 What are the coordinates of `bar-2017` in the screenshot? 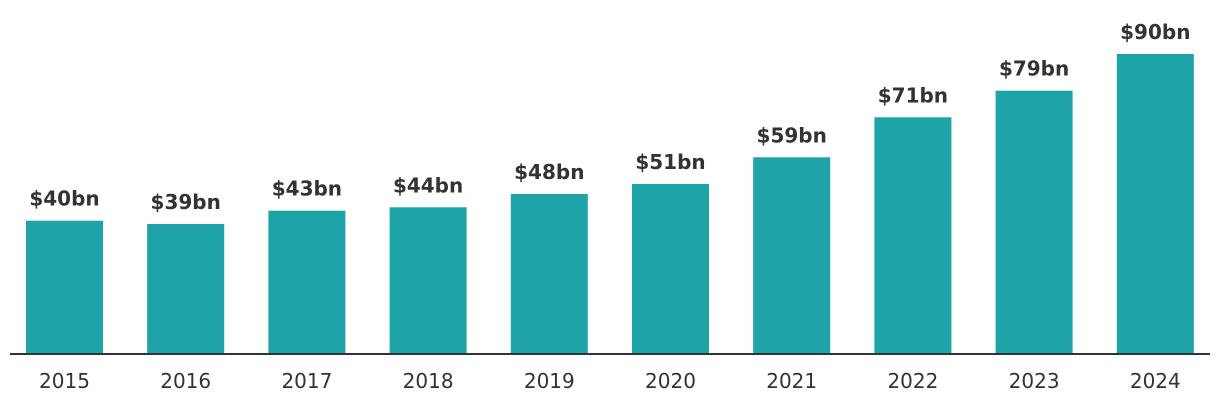 It's located at (307, 282).